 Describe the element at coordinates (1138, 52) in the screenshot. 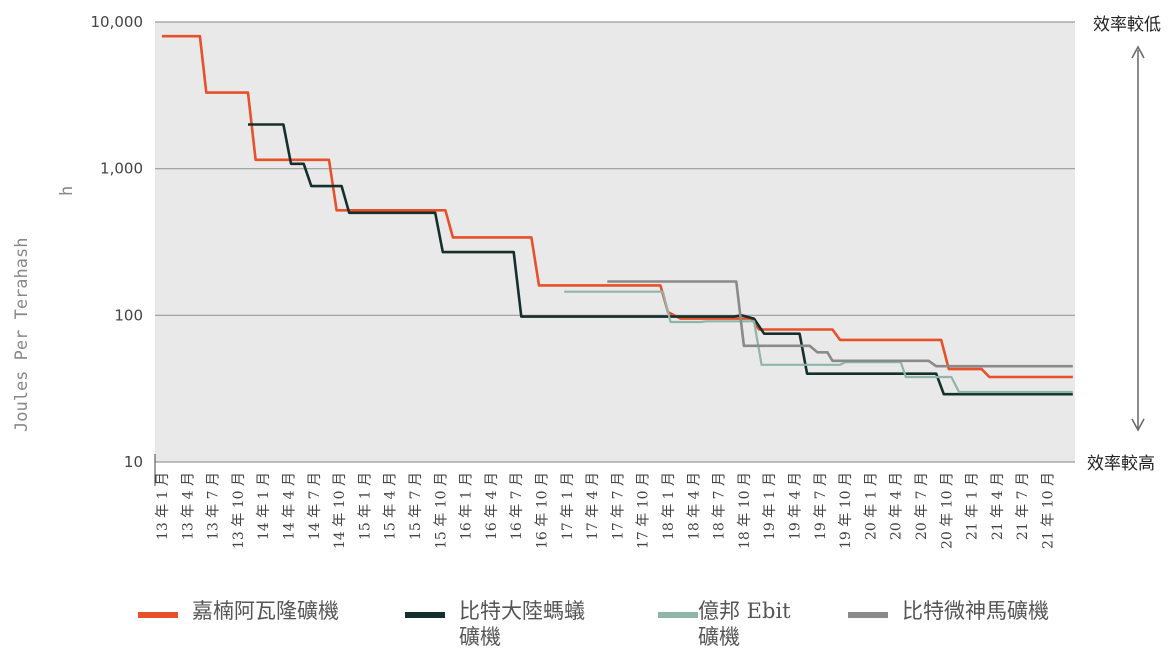

I see `arrow-up-icon` at that location.